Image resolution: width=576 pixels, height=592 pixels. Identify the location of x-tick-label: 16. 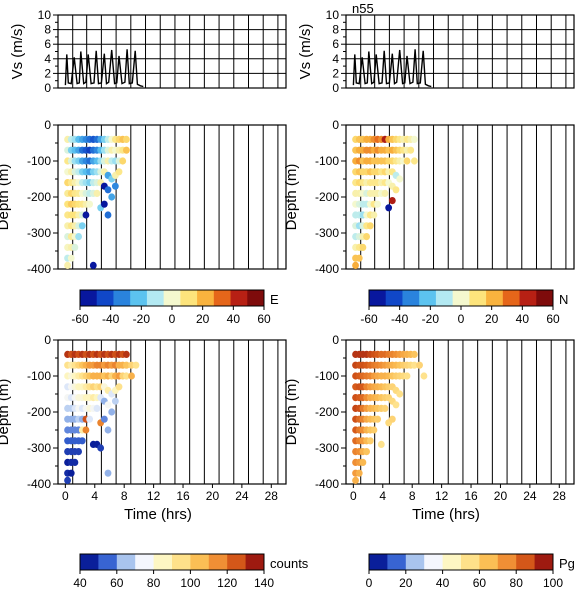
(471, 496).